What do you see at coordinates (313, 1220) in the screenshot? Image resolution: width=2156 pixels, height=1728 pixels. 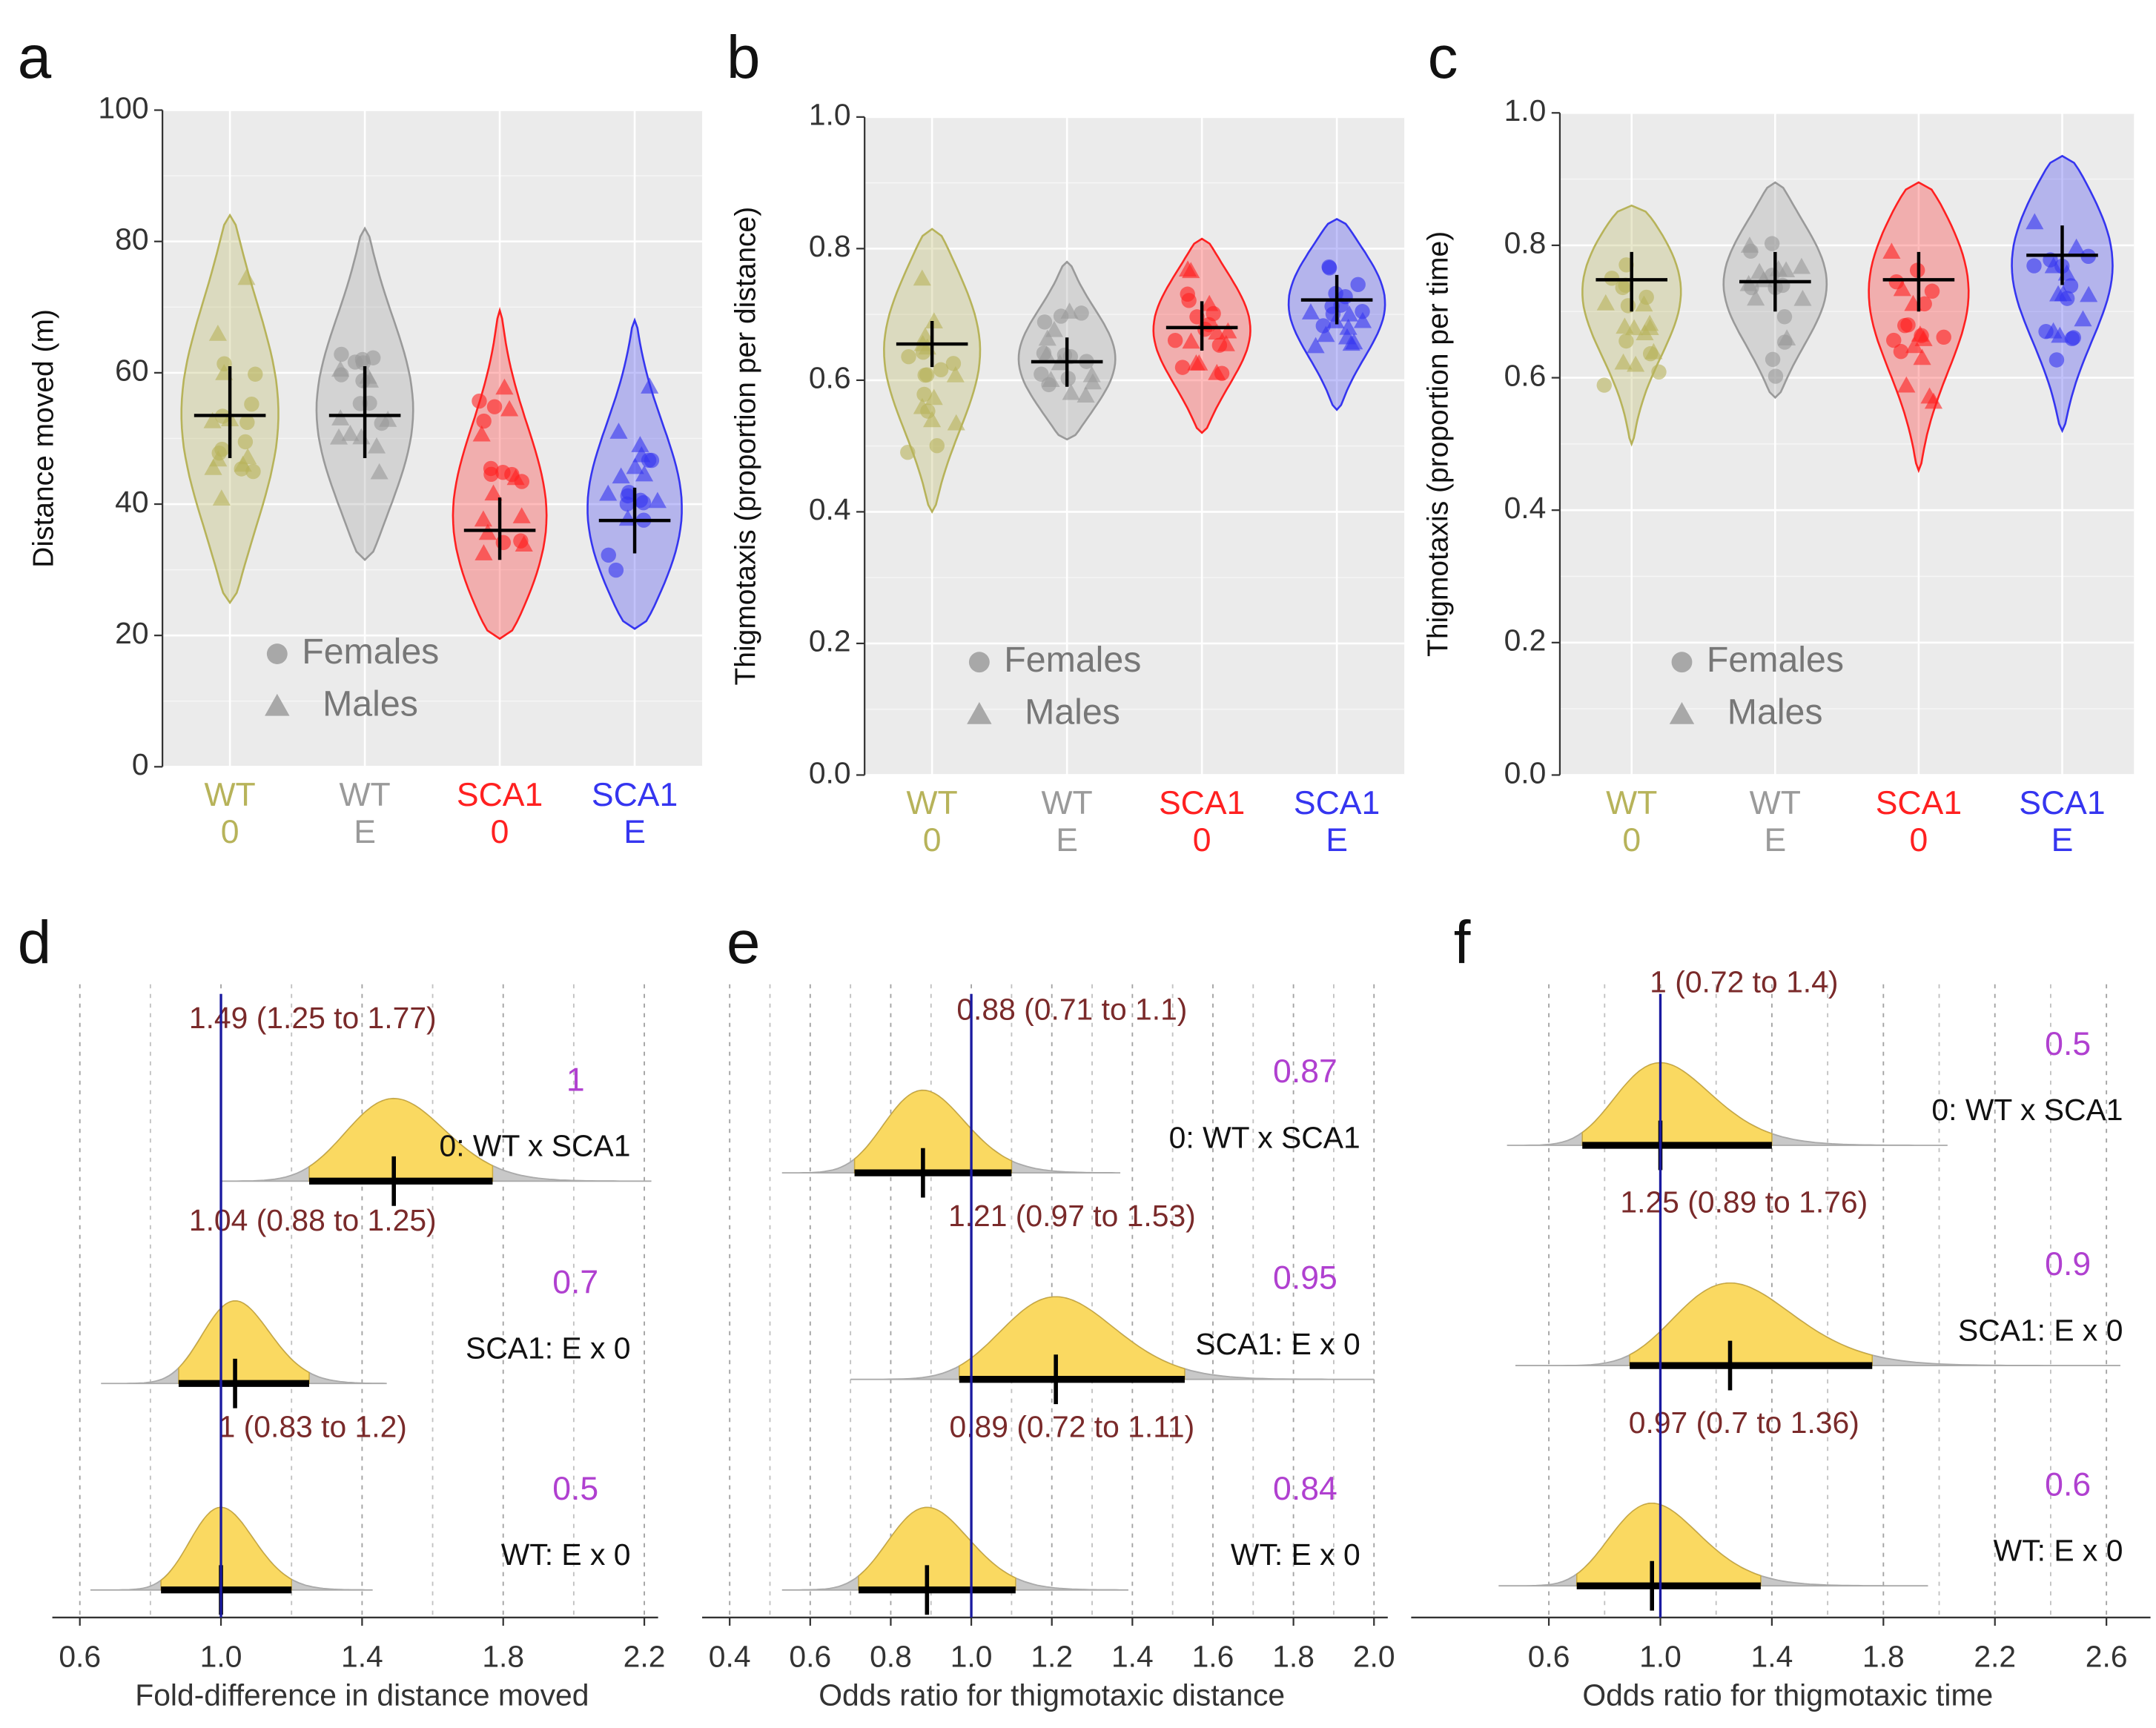 I see `estimate-label: 1.04 (0.88 to 1.25)` at bounding box center [313, 1220].